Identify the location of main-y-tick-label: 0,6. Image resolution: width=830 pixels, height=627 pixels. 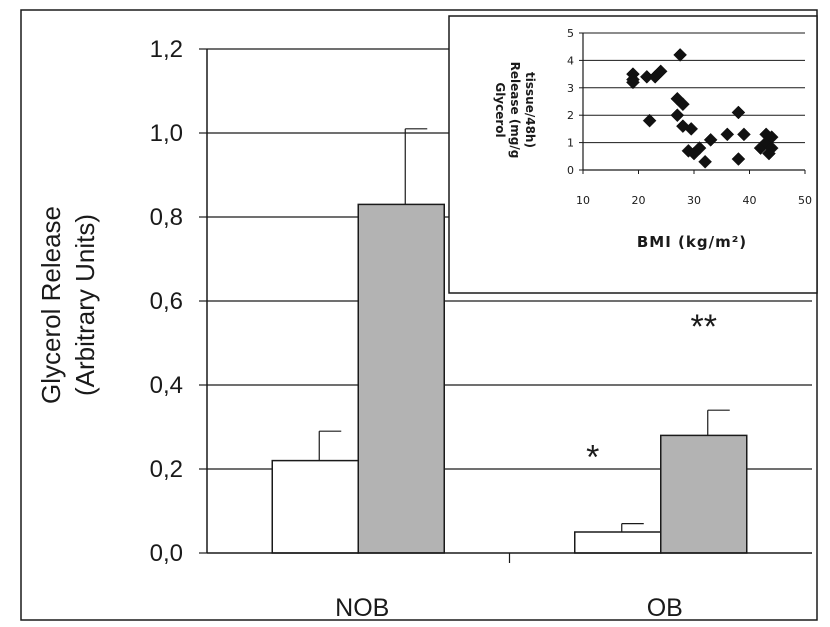
(166, 301).